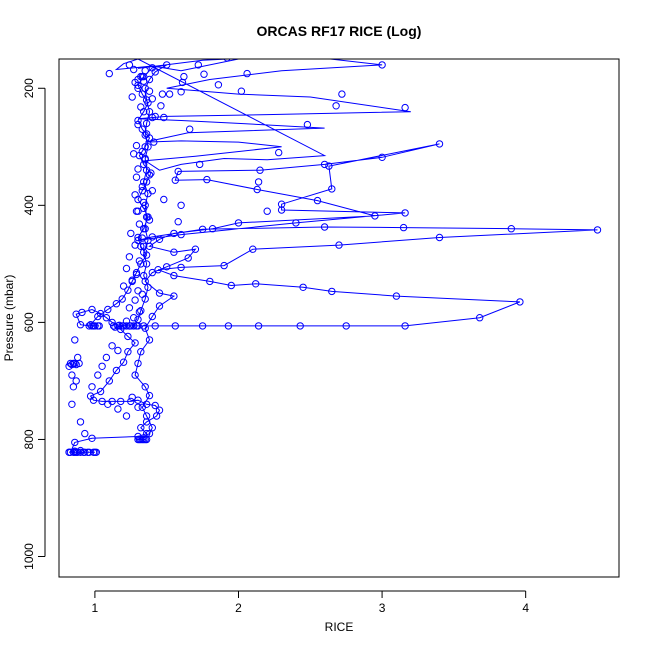 The width and height of the screenshot is (650, 650). I want to click on x-tick-label: 1, so click(95, 608).